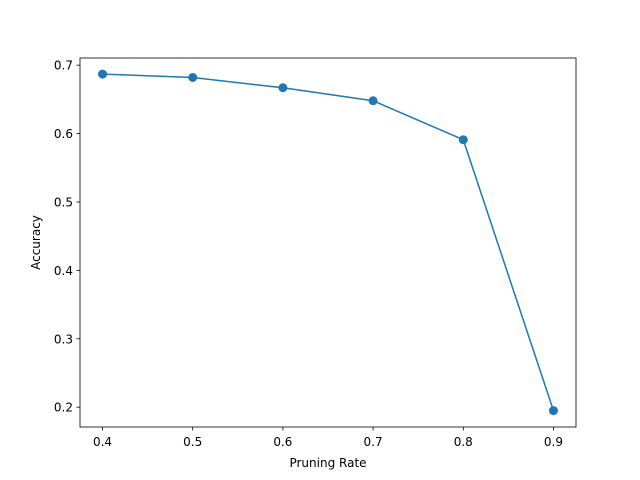  I want to click on y-axis-label: Accuracy, so click(36, 242).